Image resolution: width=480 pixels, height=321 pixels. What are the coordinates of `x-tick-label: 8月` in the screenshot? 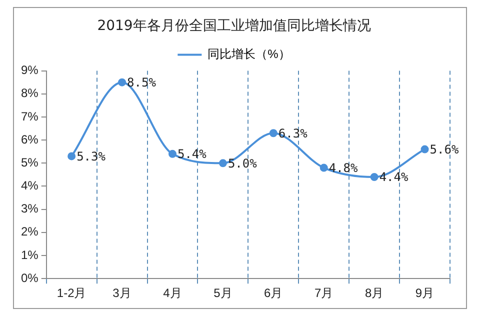 It's located at (374, 293).